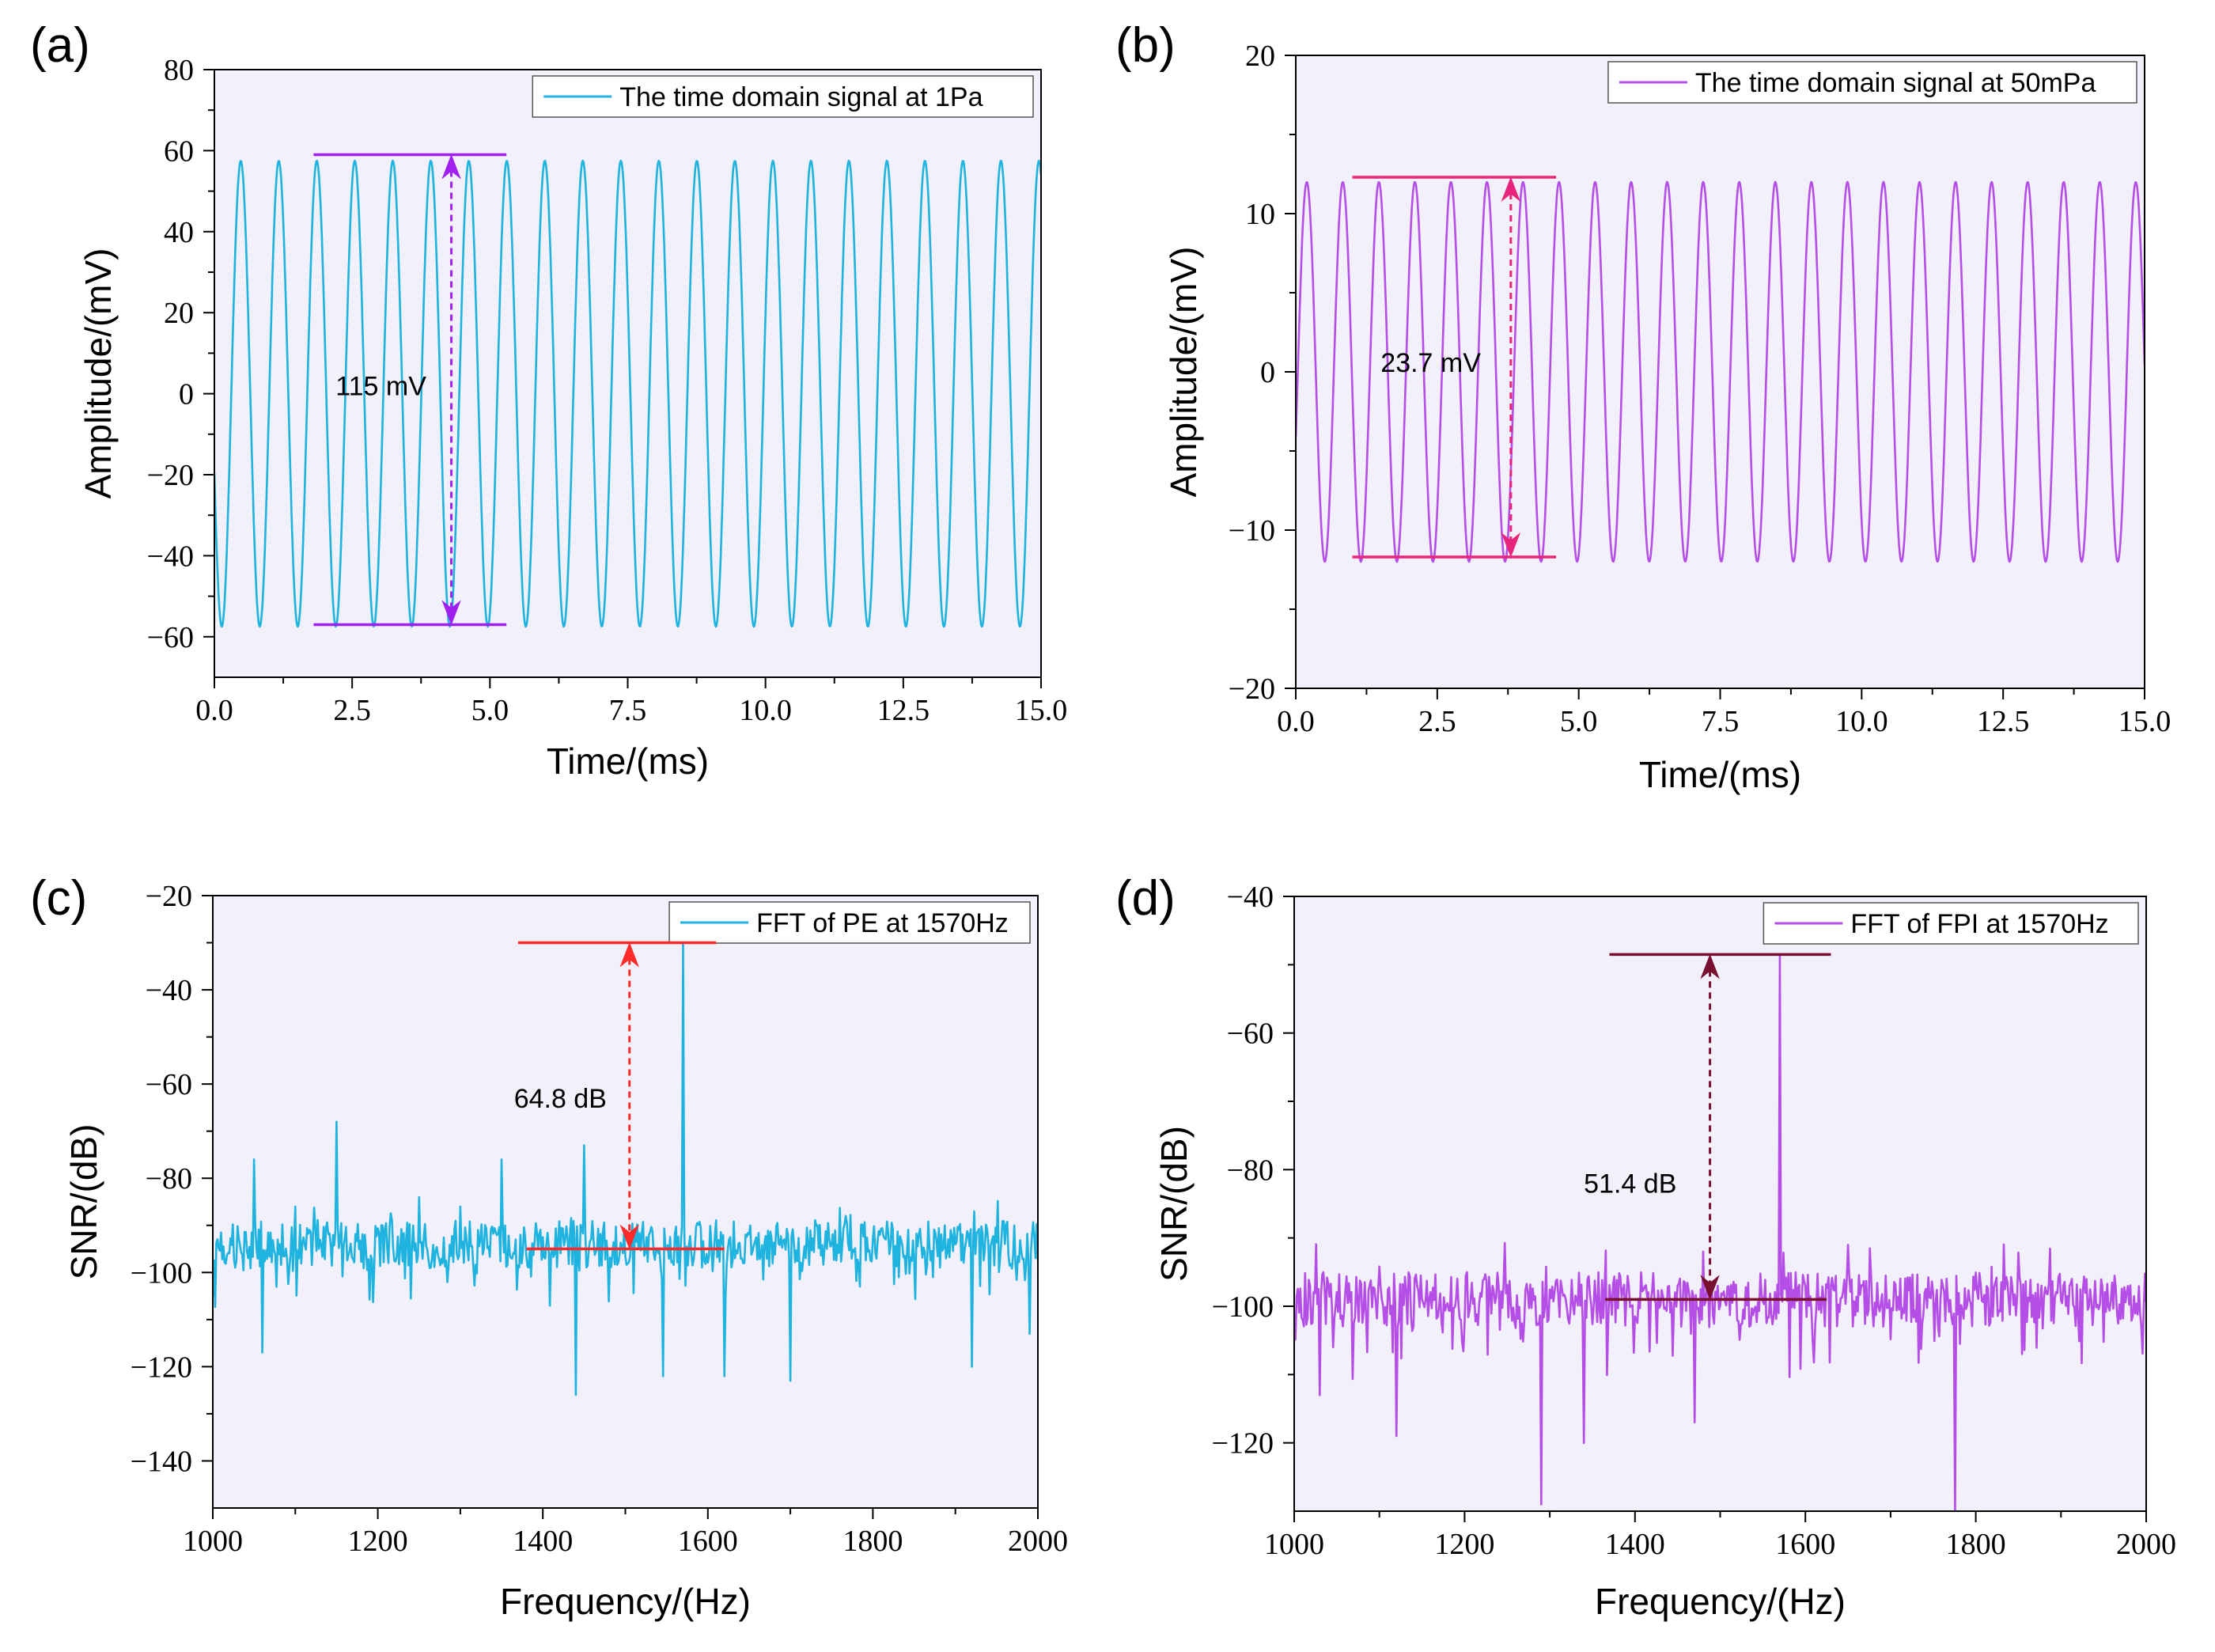  What do you see at coordinates (1430, 363) in the screenshot?
I see `annotation-label: 23.7 mV` at bounding box center [1430, 363].